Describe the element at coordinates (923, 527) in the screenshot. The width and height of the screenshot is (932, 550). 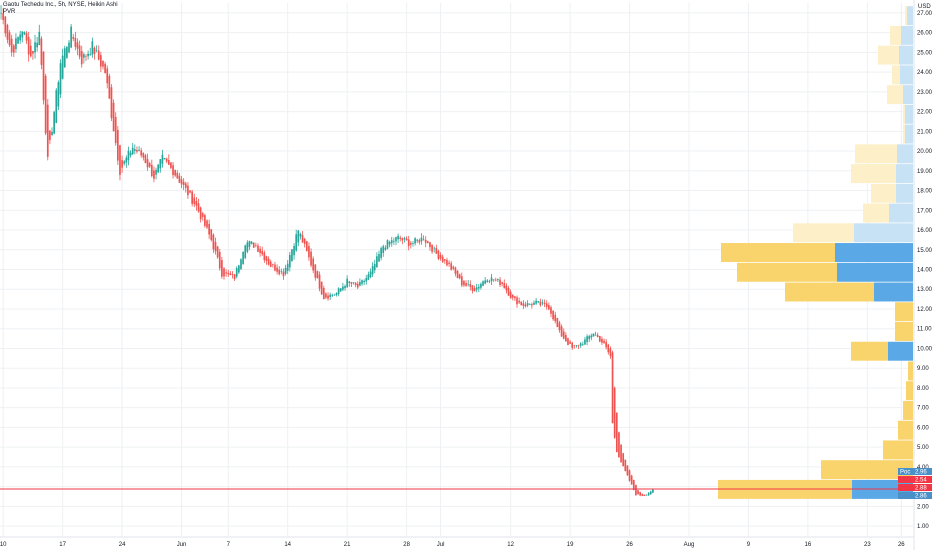
I see `y-tick-label: 1.00` at that location.